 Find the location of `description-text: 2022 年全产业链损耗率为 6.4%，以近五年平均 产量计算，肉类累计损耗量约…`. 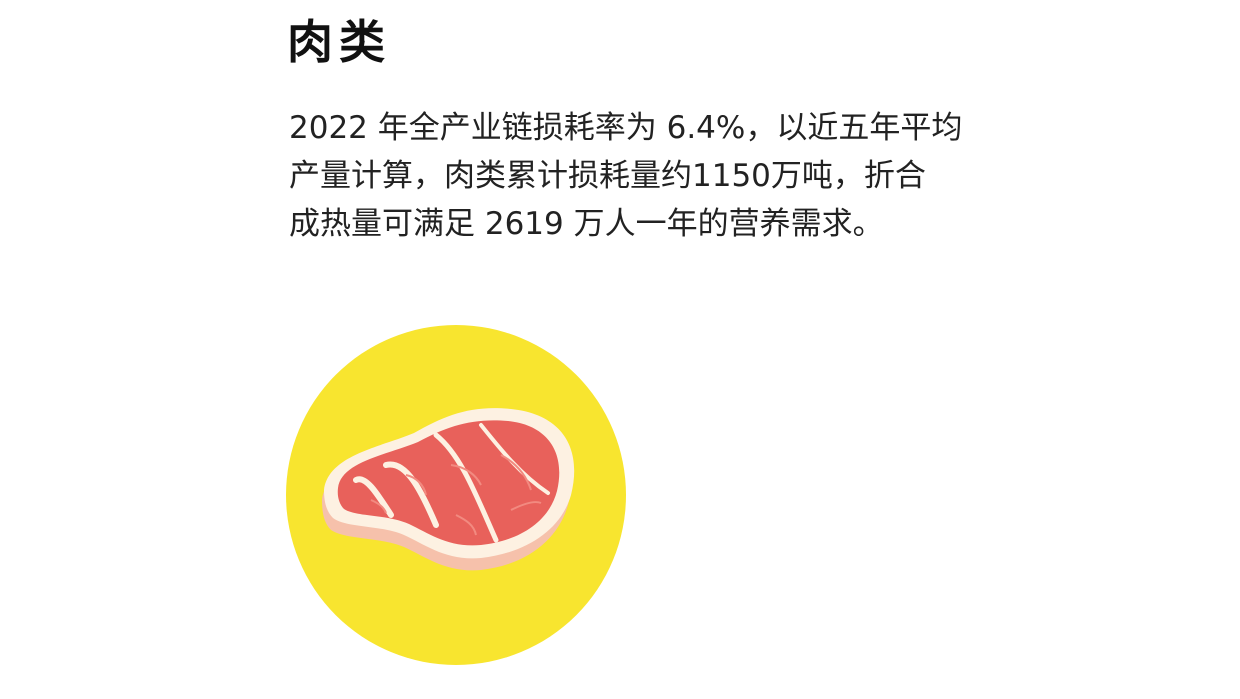

description-text: 2022 年全产业链损耗率为 6.4%，以近五年平均 产量计算，肉类累计损耗量约… is located at coordinates (629, 176).